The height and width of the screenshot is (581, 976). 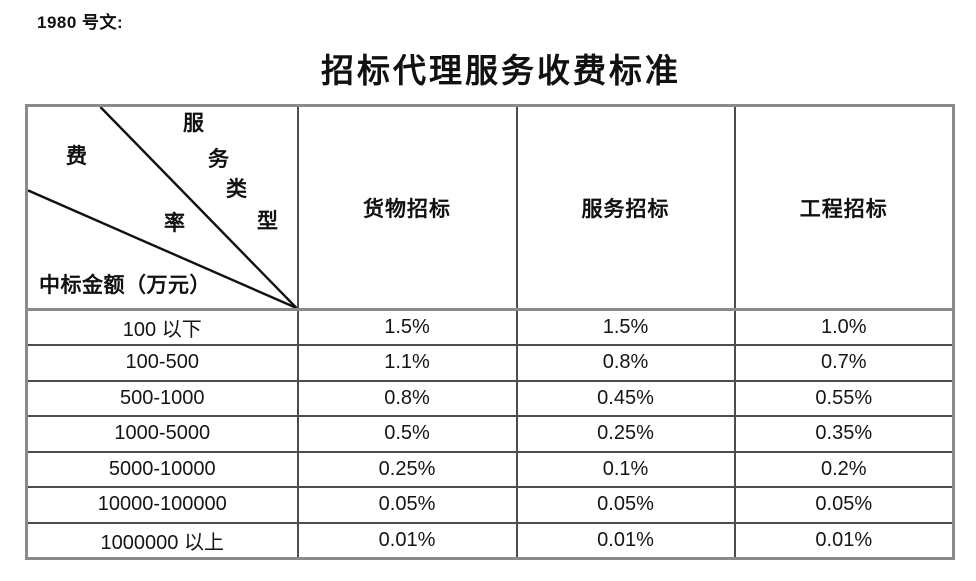 I want to click on rate-cell: 1.1%, so click(x=407, y=363).